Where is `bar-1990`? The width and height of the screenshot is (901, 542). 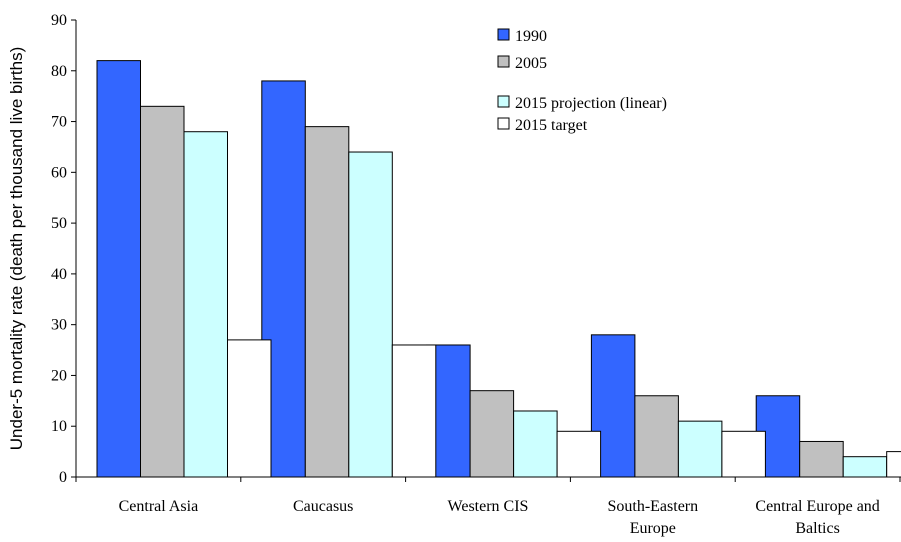
bar-1990 is located at coordinates (118, 269).